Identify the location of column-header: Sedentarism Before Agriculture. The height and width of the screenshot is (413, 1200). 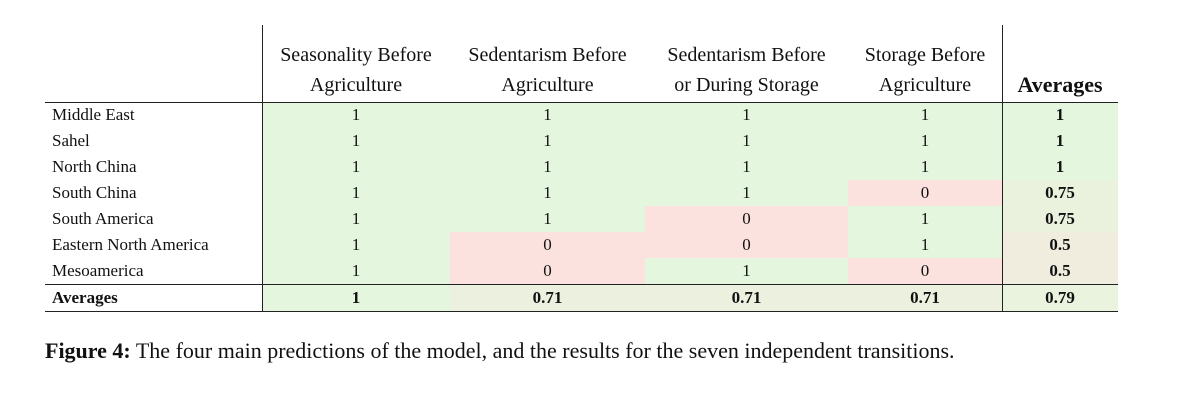
(547, 70).